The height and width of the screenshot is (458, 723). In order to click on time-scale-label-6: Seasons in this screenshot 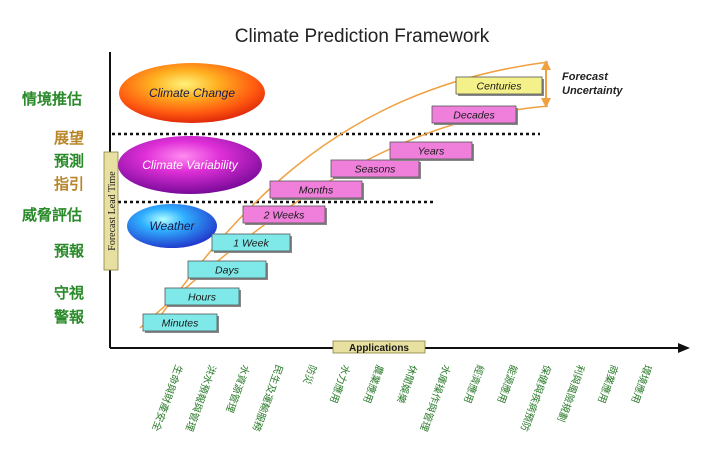, I will do `click(376, 170)`.